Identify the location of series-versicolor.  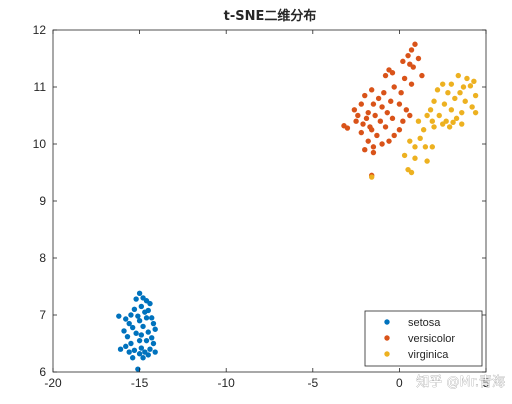
(383, 110).